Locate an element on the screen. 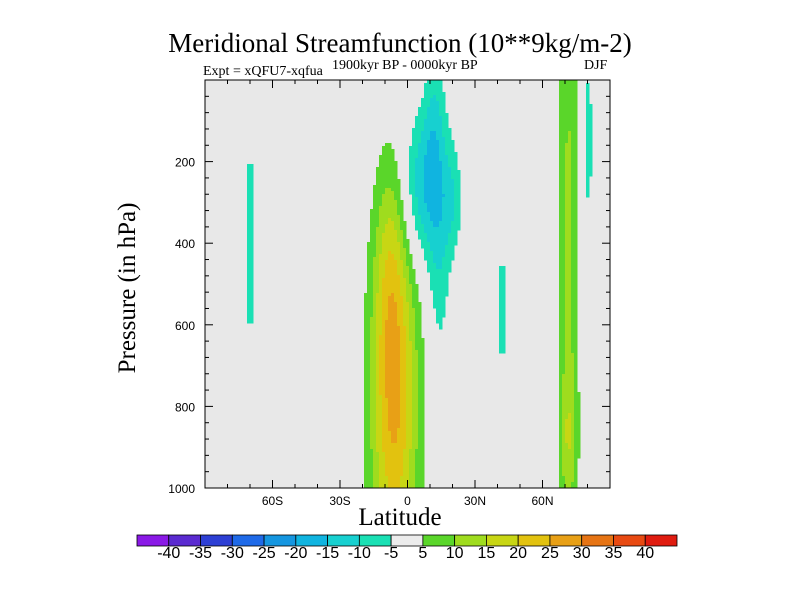 This screenshot has width=800, height=600. colorbar-label: 40 is located at coordinates (645, 553).